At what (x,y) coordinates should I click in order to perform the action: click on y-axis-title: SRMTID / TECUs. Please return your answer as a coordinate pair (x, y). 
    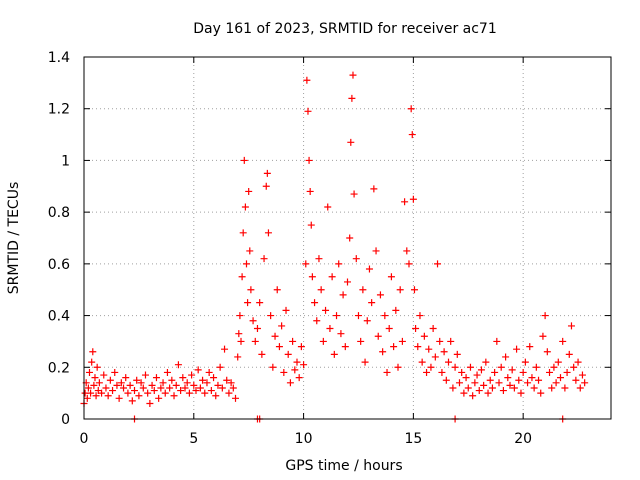
    Looking at the image, I should click on (14, 238).